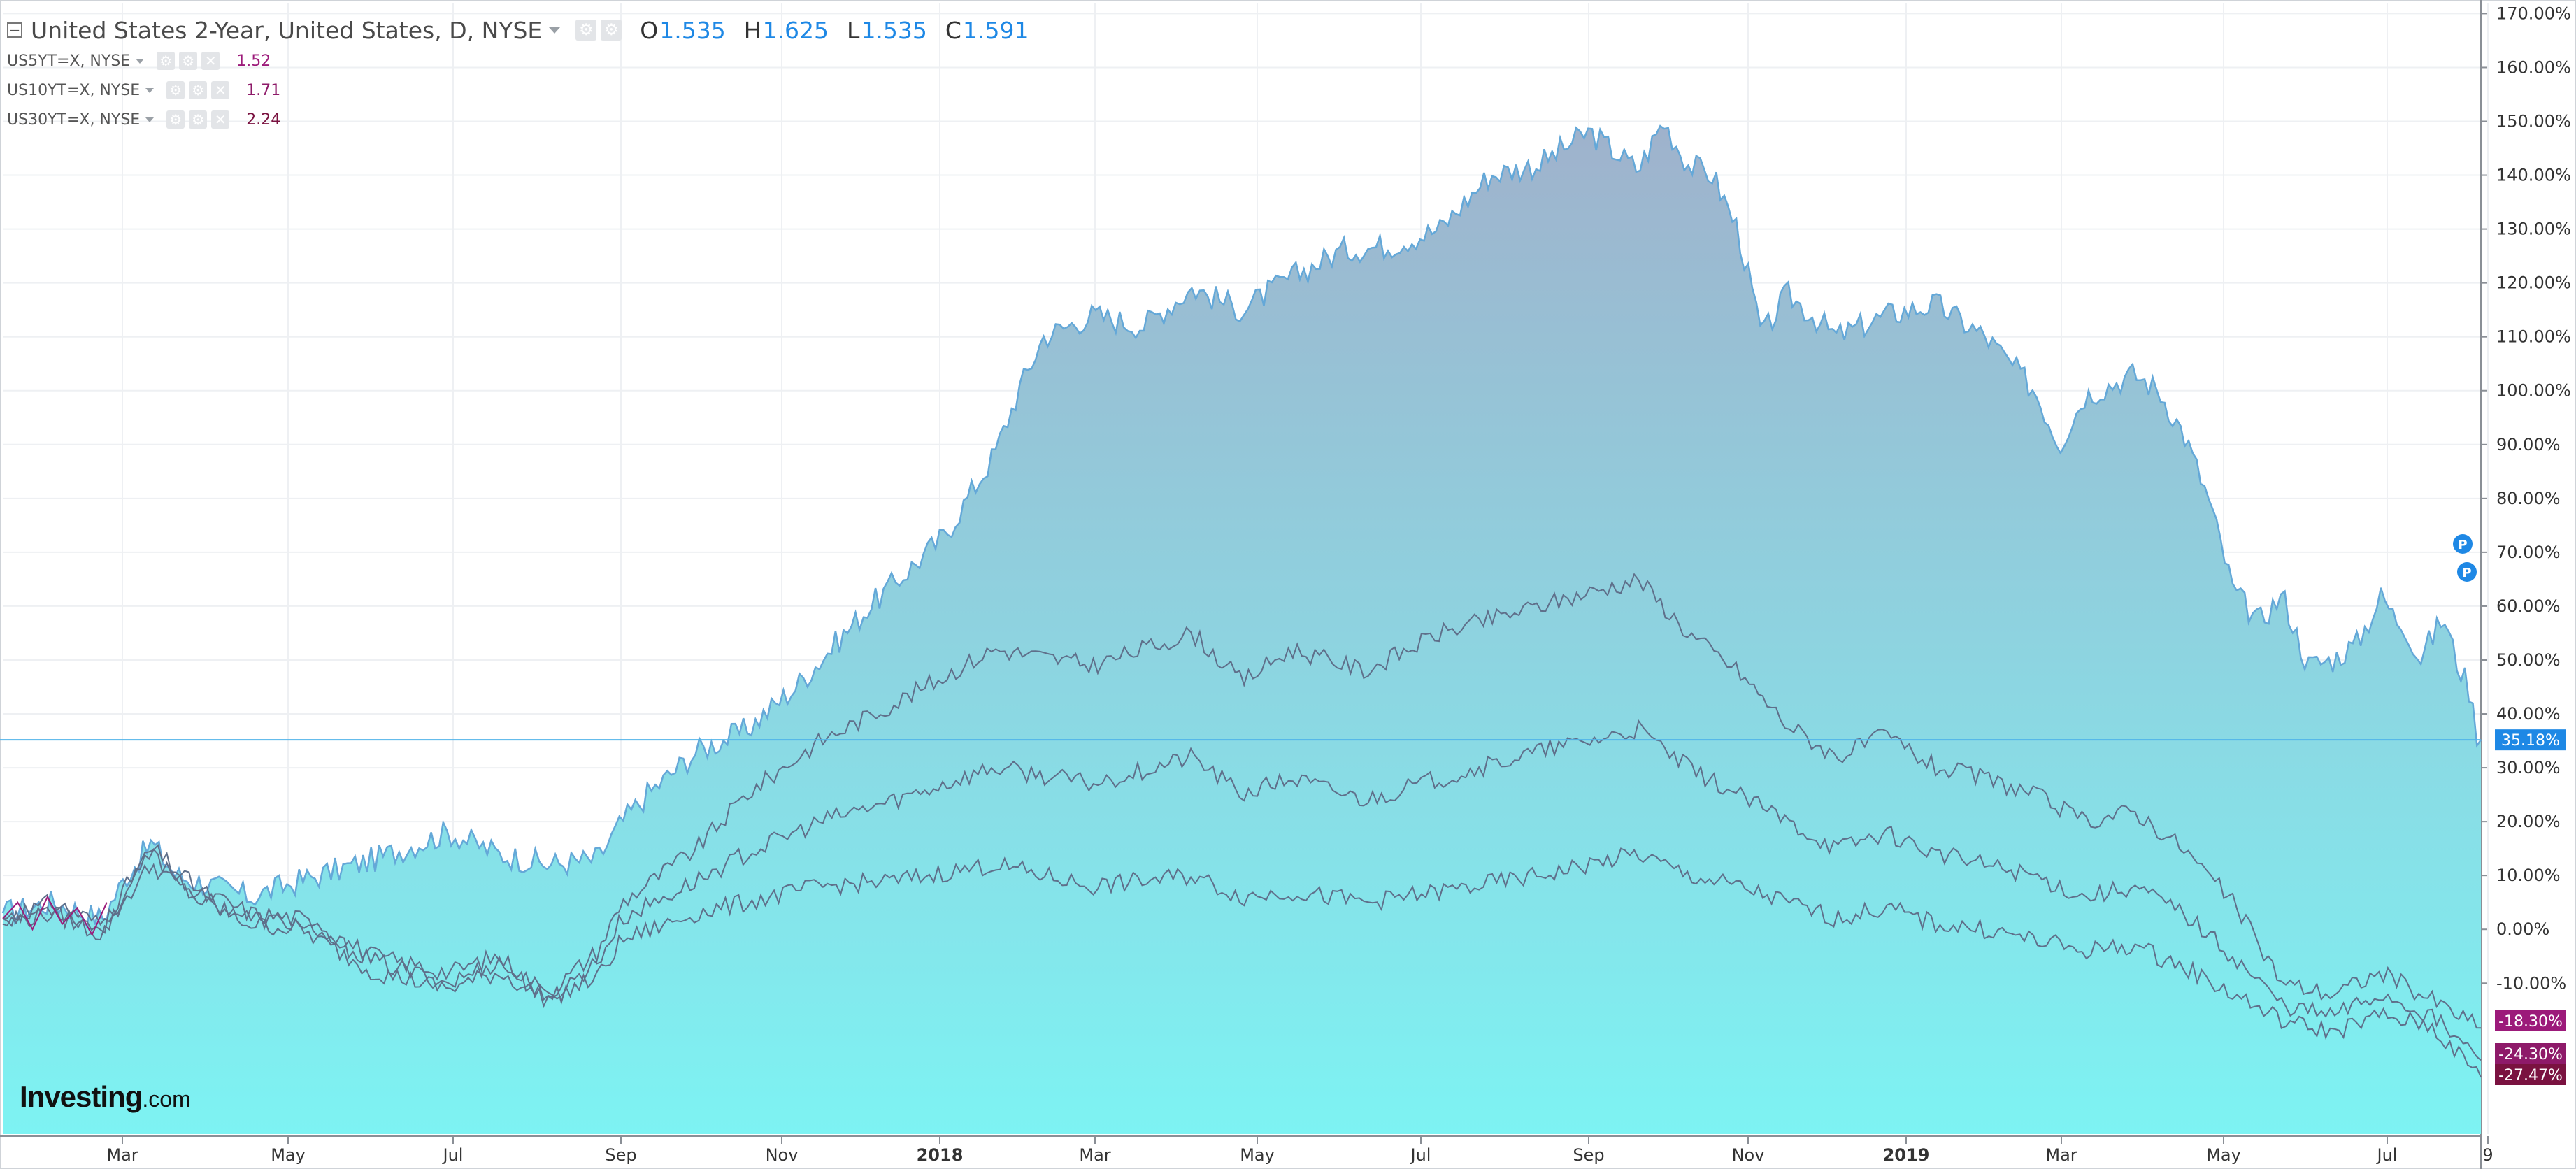 The height and width of the screenshot is (1169, 2576). What do you see at coordinates (527, 119) in the screenshot?
I see `comparison-row-us30y: US30YT=X, NYSE ⚙ ⚙ ✕ 2.24` at bounding box center [527, 119].